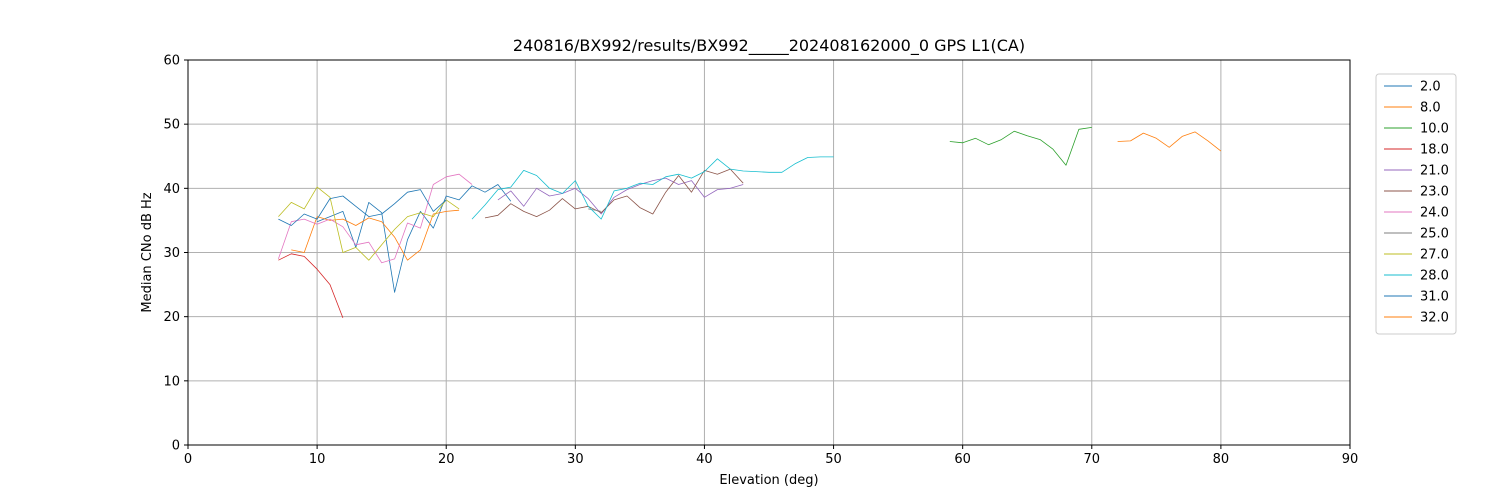 This screenshot has width=1500, height=500. What do you see at coordinates (1416, 234) in the screenshot?
I see `legend-entry: 25.0` at bounding box center [1416, 234].